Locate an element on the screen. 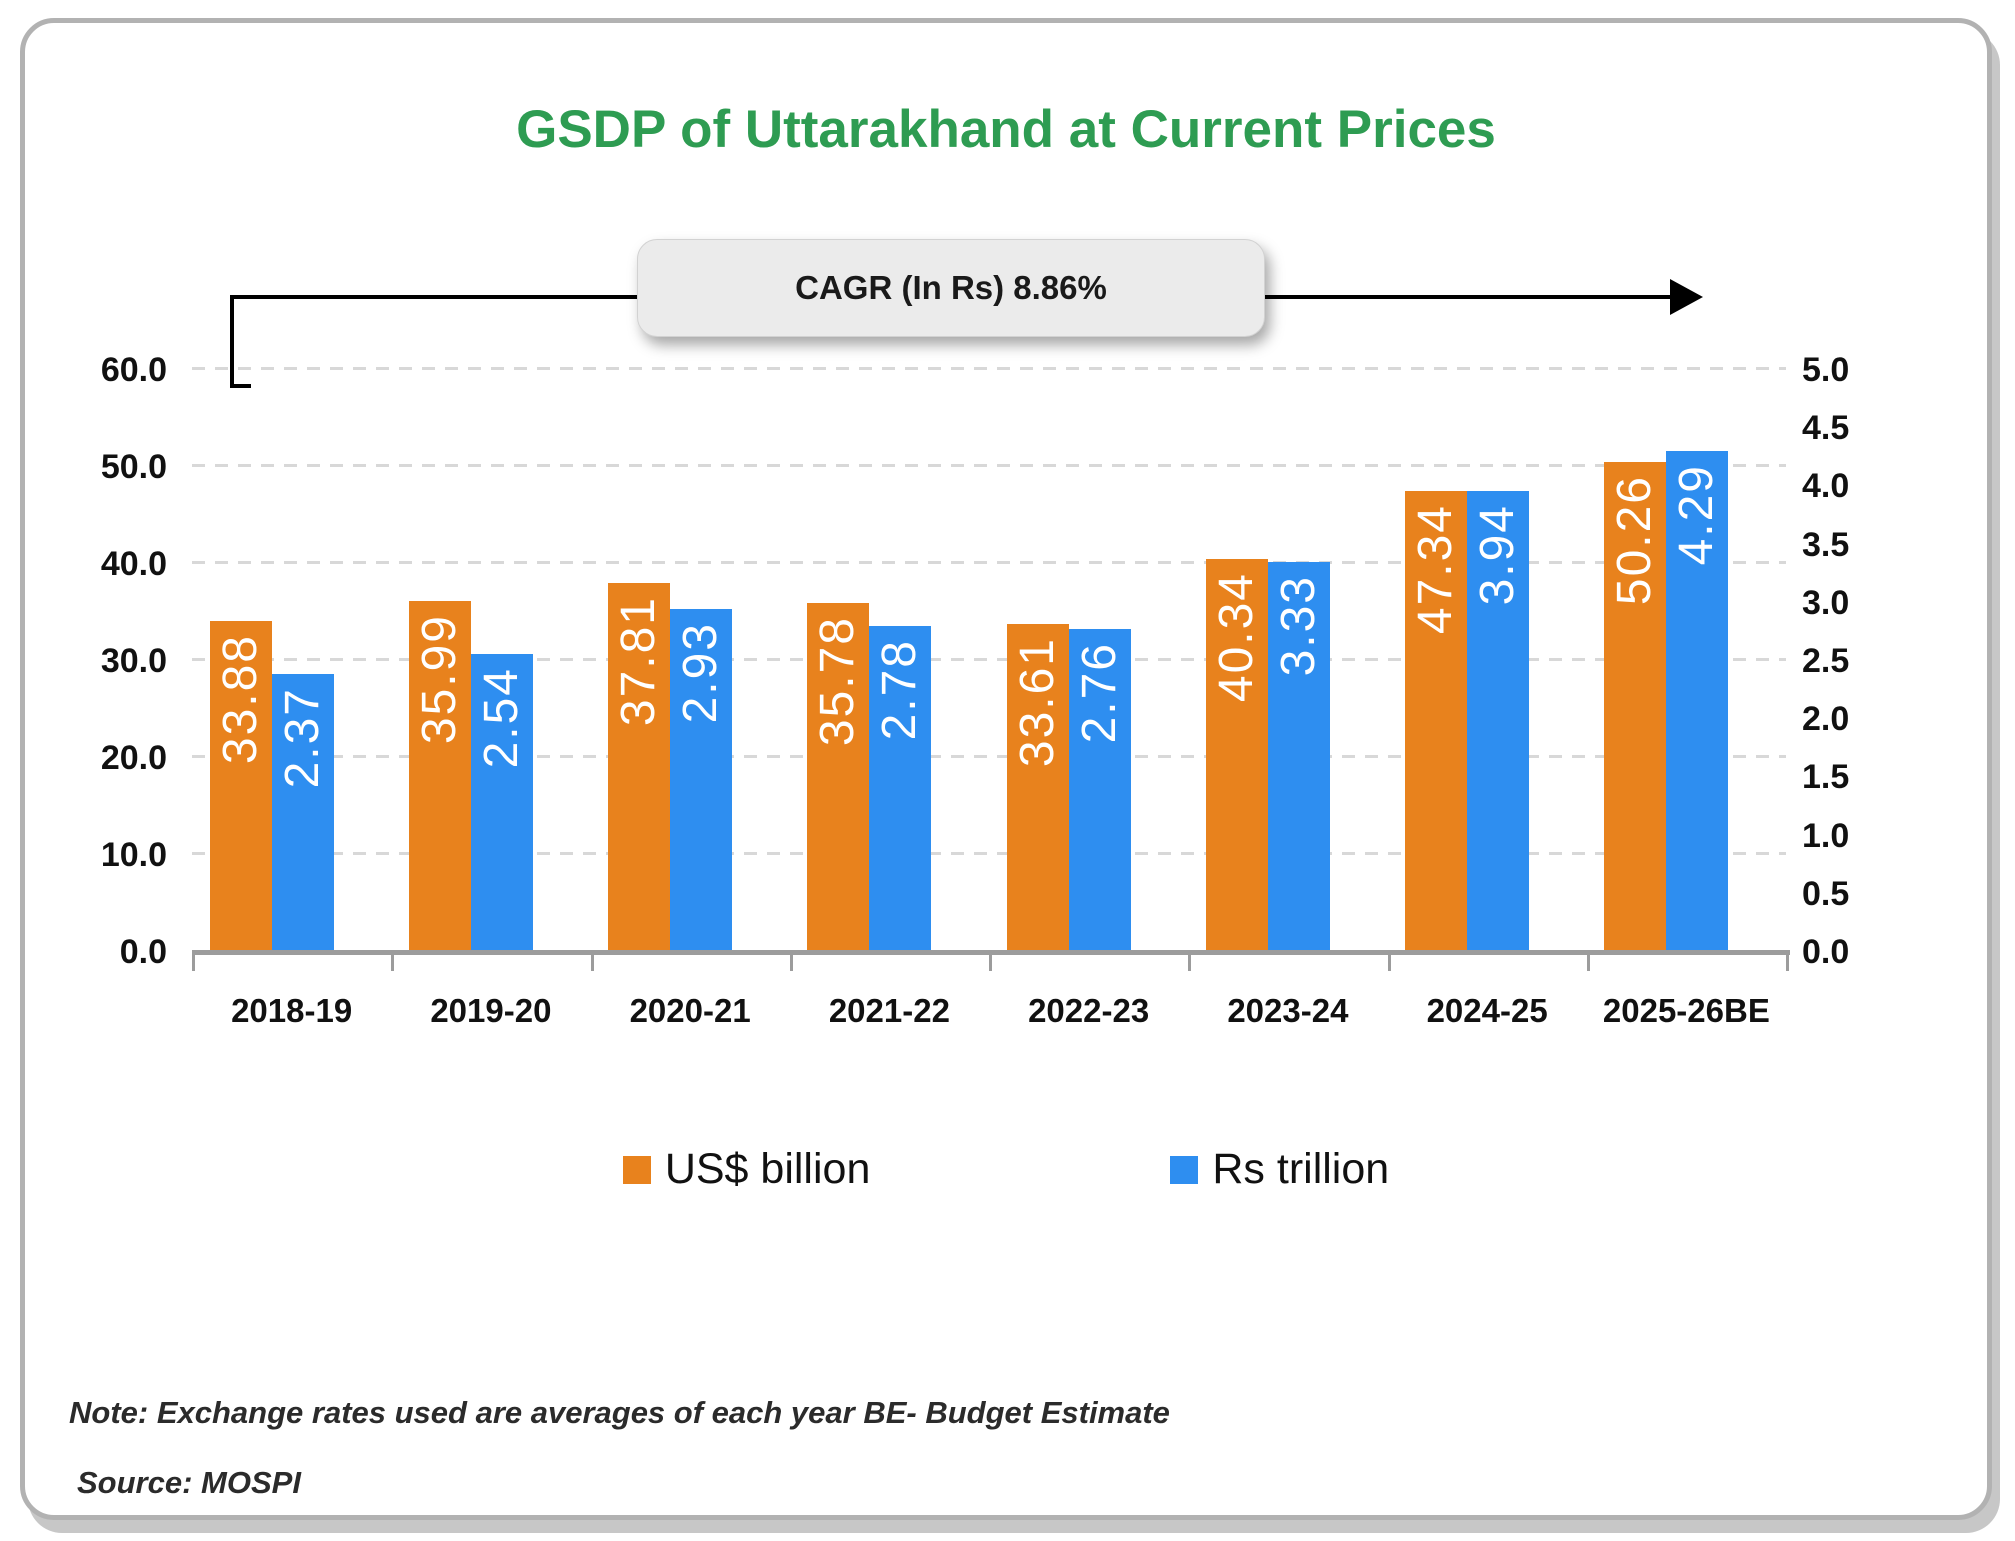  left-axis-tick-label: 0.0 is located at coordinates (143, 952).